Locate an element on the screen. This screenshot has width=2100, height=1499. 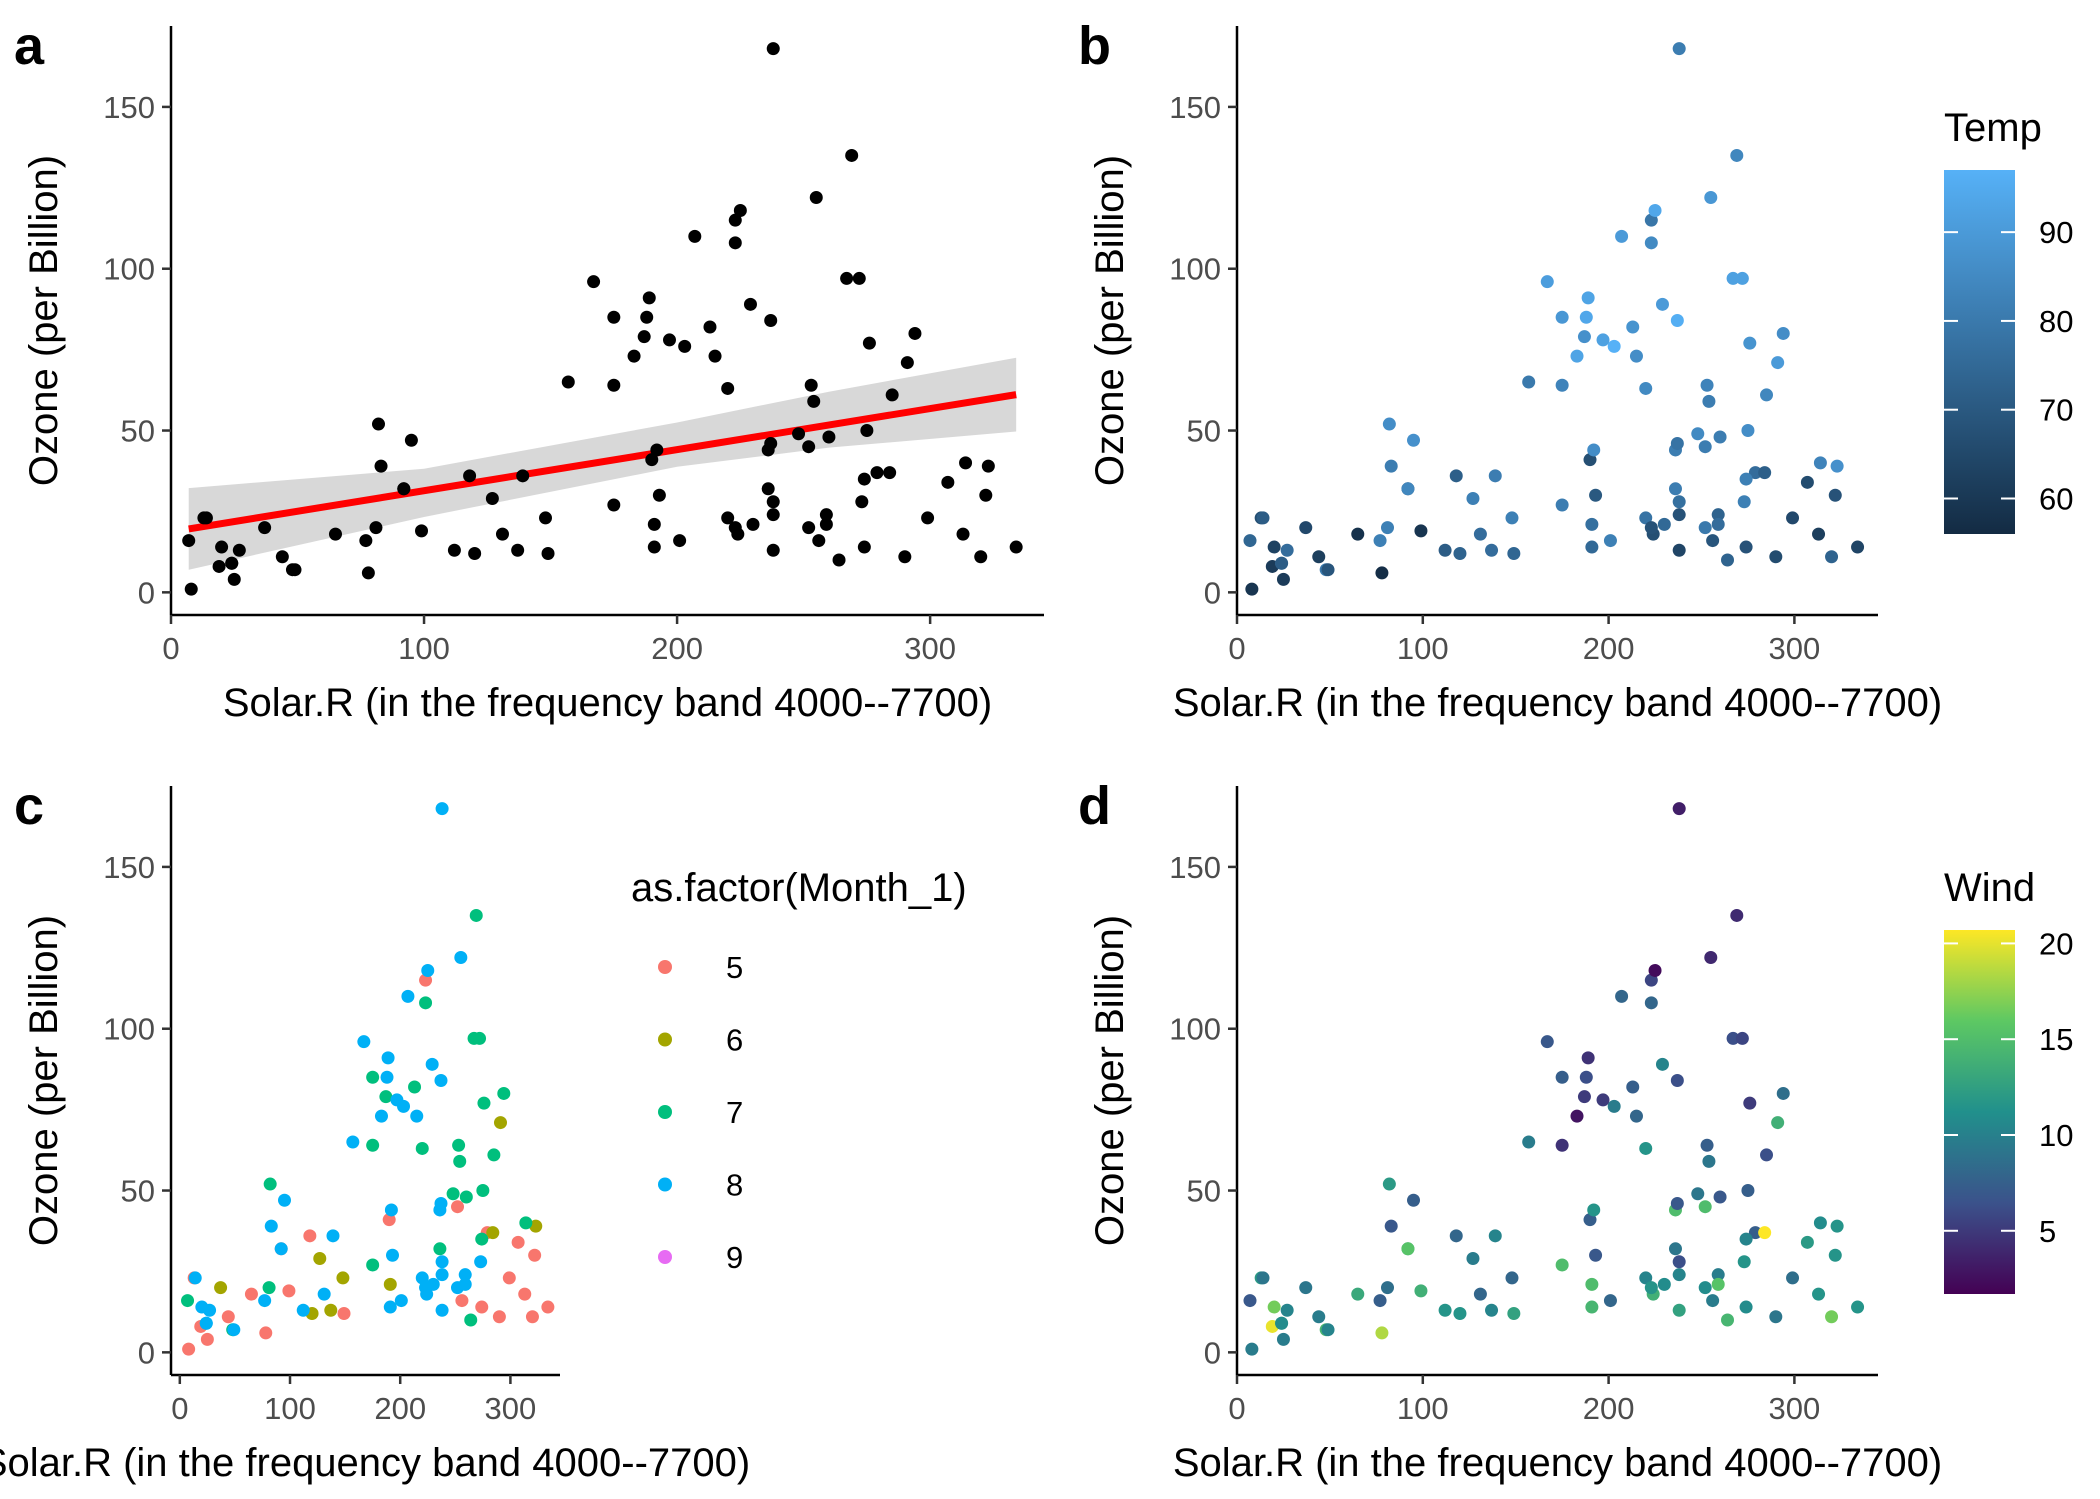
legend-key is located at coordinates (665, 1039).